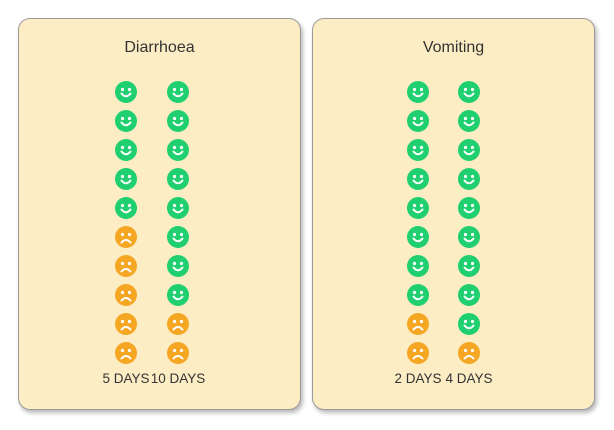 The image size is (614, 430). Describe the element at coordinates (469, 378) in the screenshot. I see `column-label: 4 DAYS` at that location.